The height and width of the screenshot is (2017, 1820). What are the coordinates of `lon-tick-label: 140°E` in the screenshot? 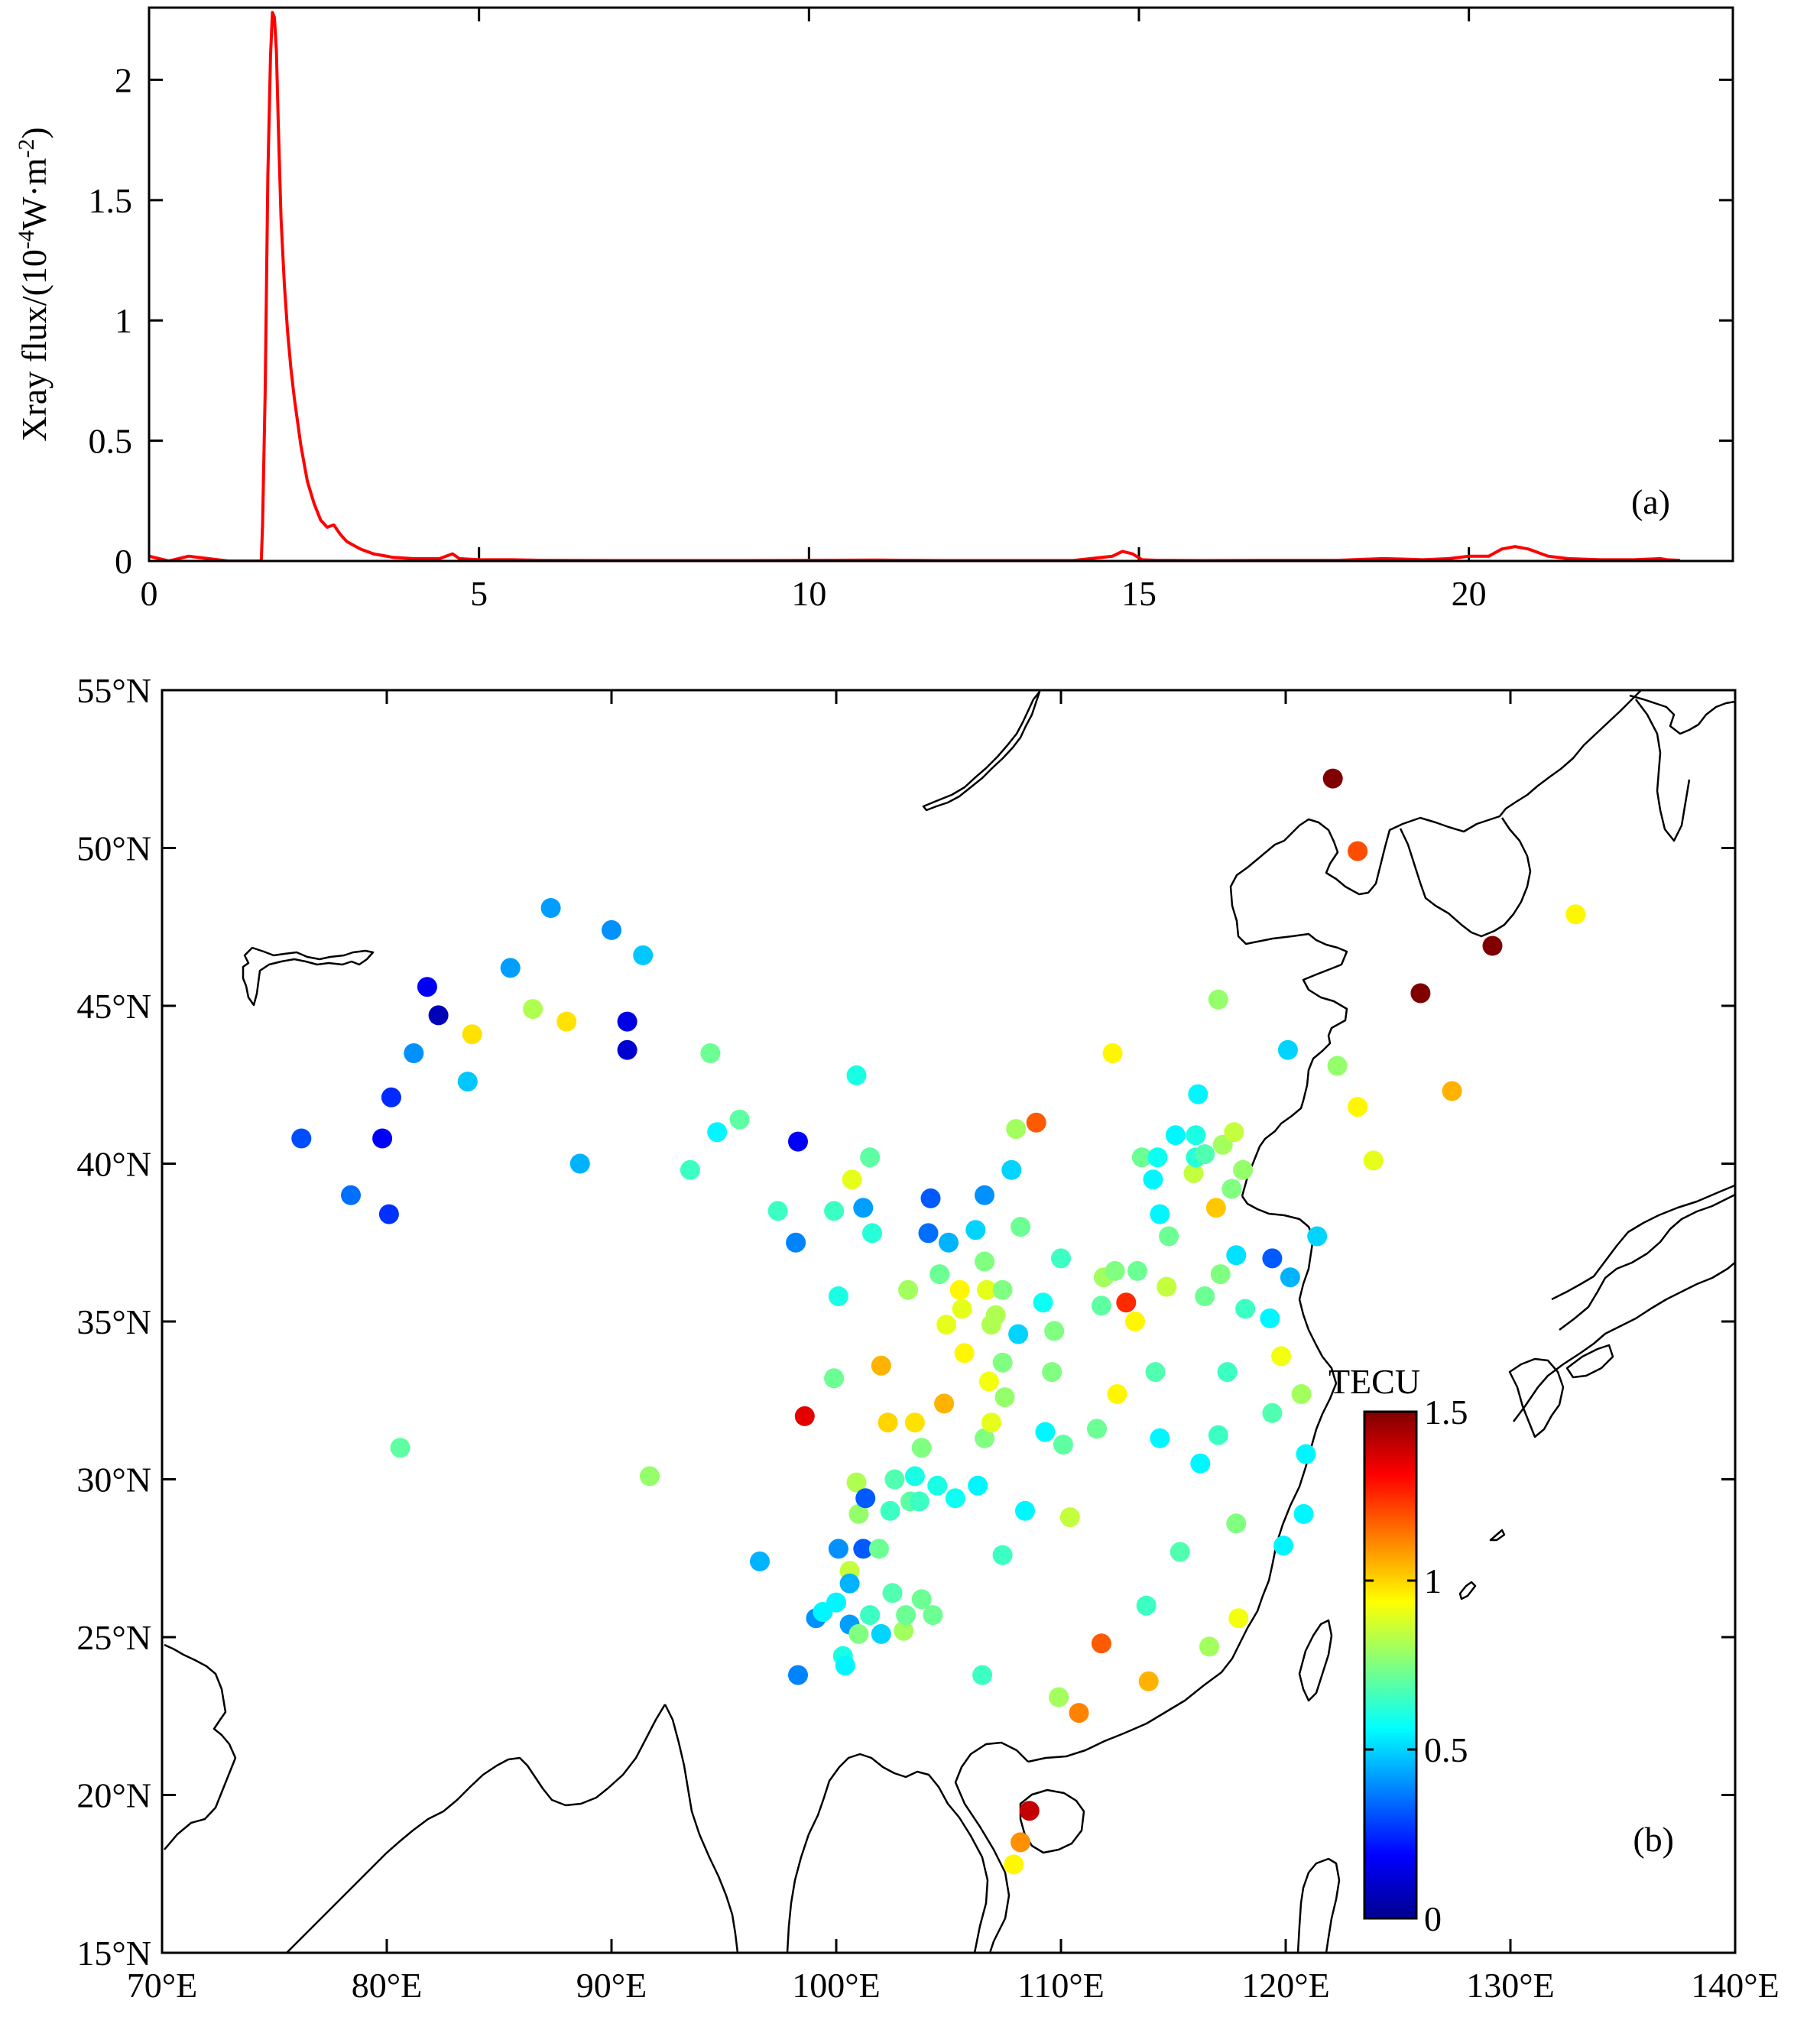 It's located at (1735, 1986).